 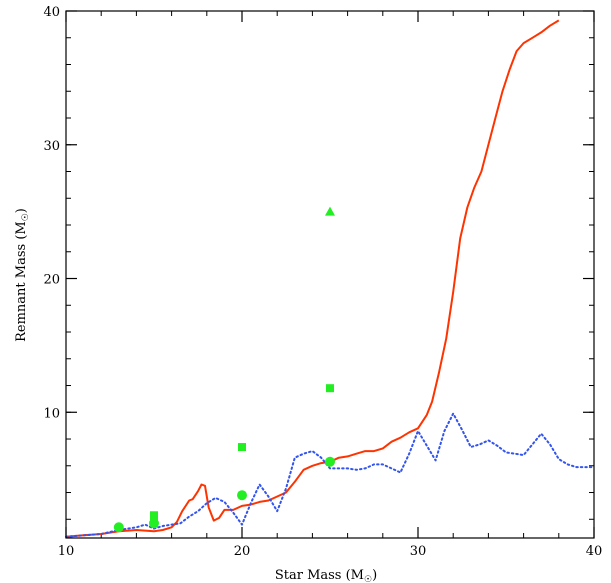 What do you see at coordinates (51, 12) in the screenshot?
I see `y-tick-label: 40` at bounding box center [51, 12].